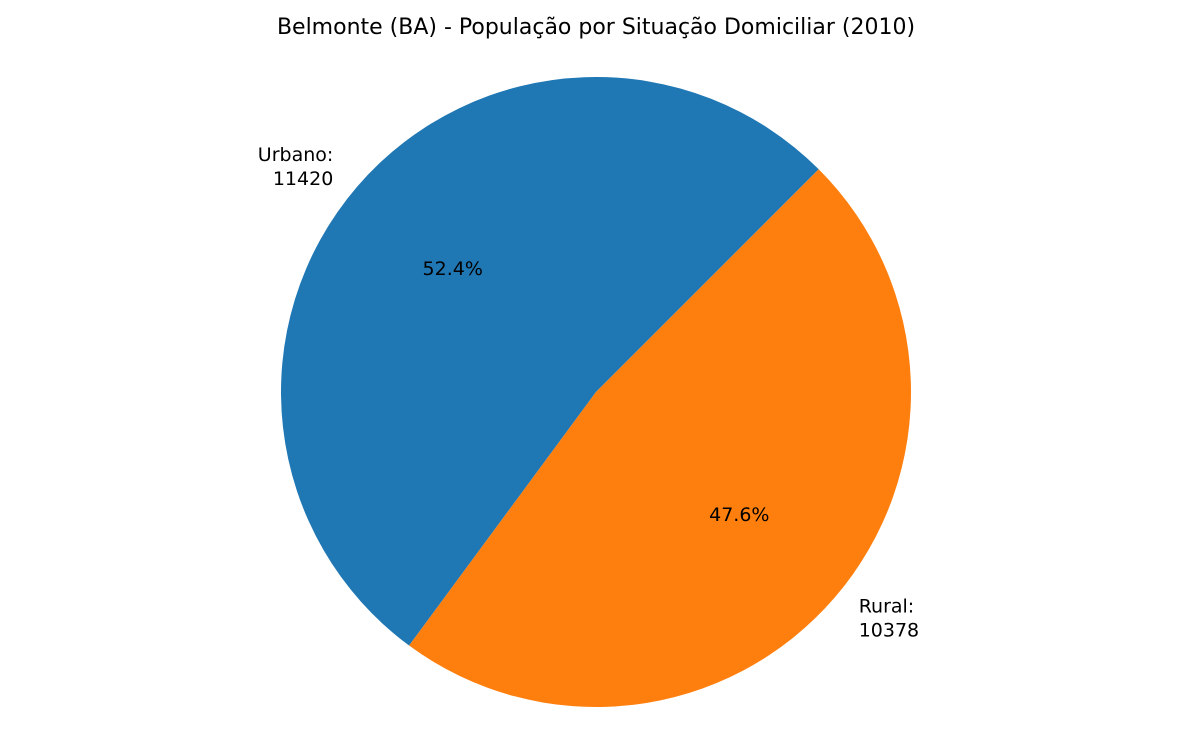 Image resolution: width=1192 pixels, height=754 pixels. Describe the element at coordinates (739, 515) in the screenshot. I see `percent-label-rural: 47.6%` at that location.